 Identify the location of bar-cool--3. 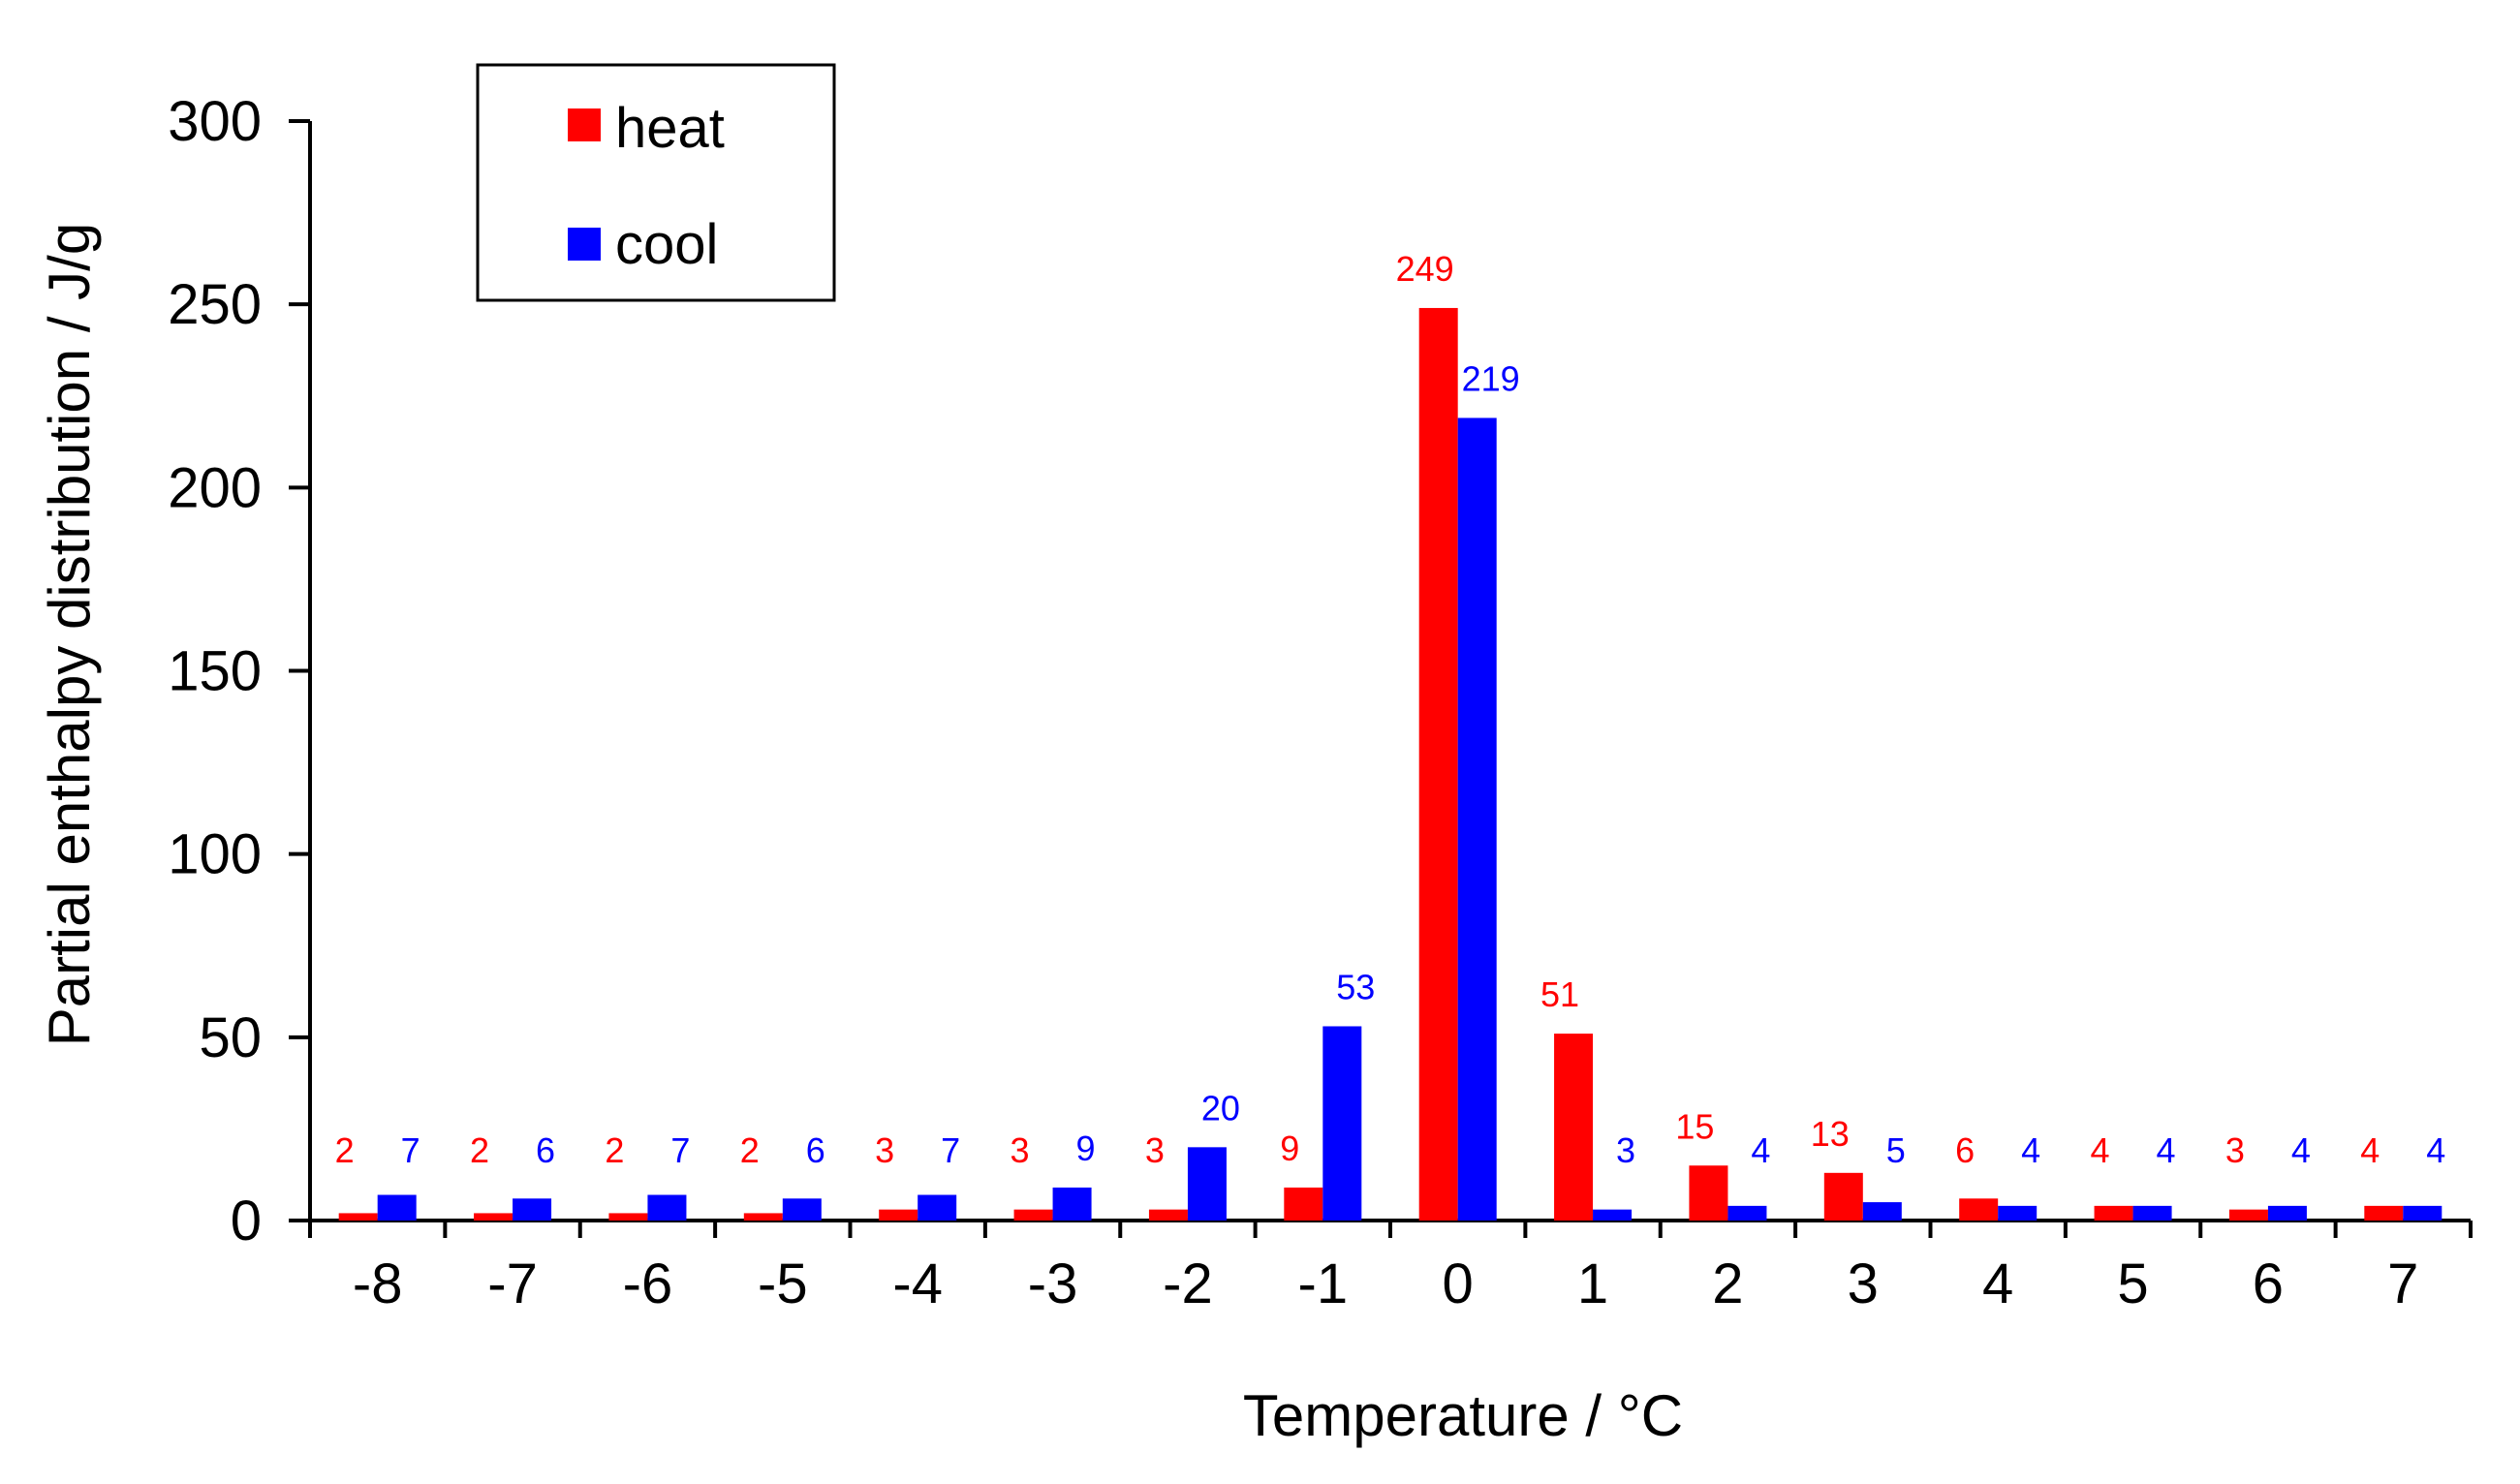
(1072, 1204).